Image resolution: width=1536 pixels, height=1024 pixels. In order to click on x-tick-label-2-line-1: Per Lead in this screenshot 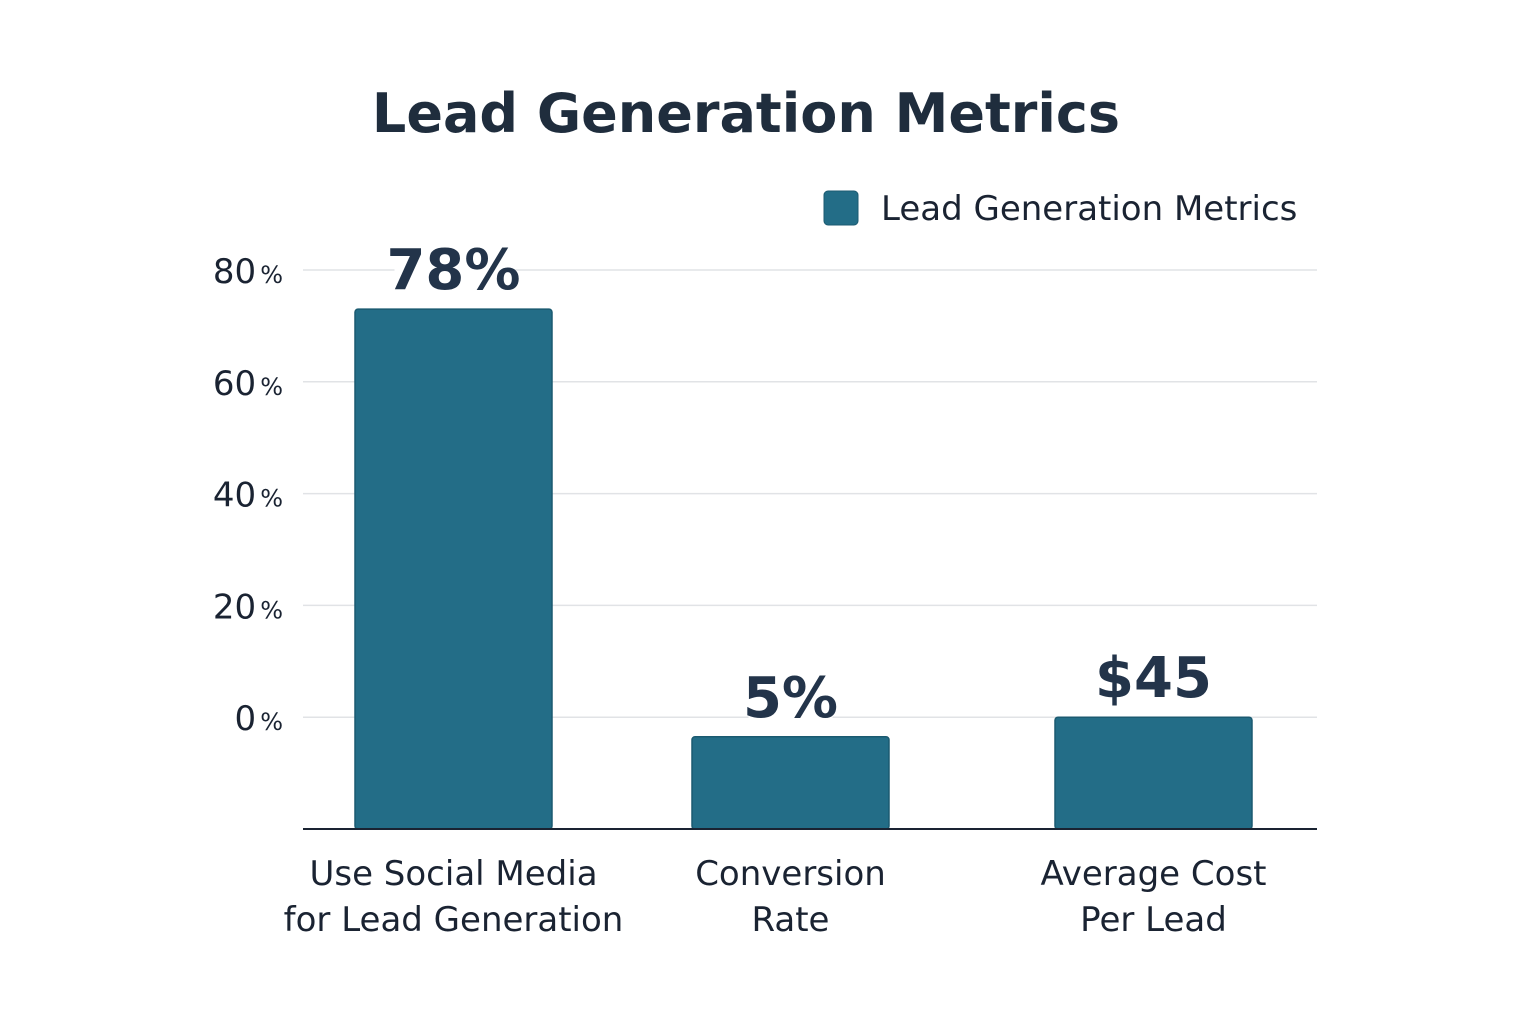, I will do `click(1153, 920)`.